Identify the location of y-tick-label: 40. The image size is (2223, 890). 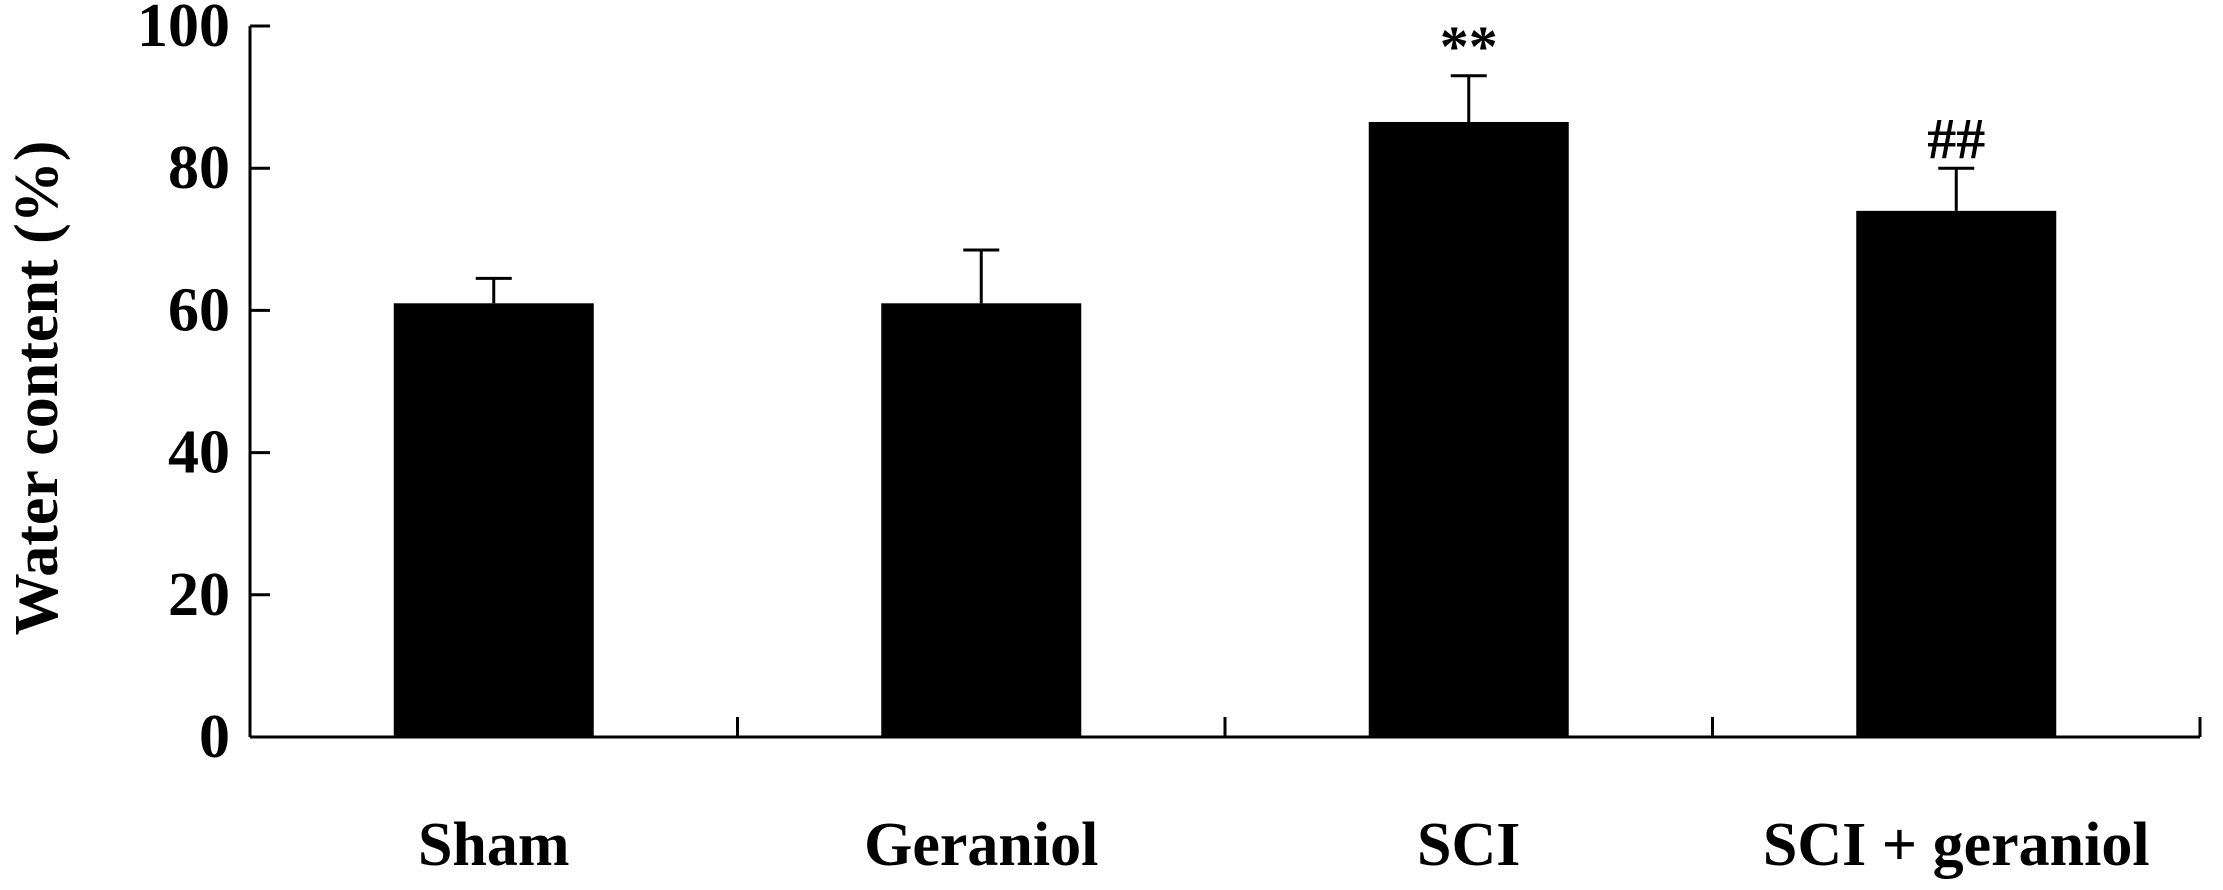
(199, 453).